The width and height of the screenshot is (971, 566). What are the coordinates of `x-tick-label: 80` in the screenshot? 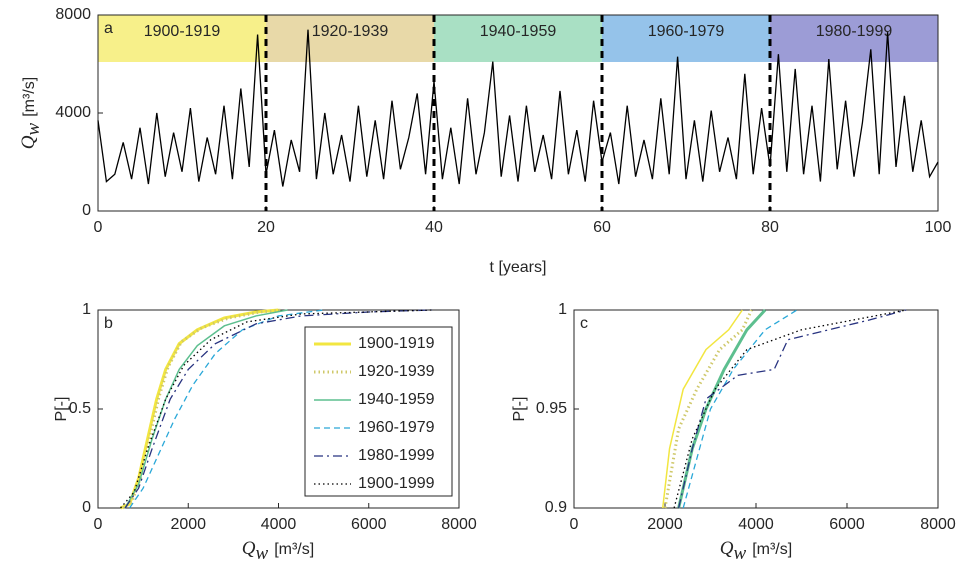 It's located at (770, 227).